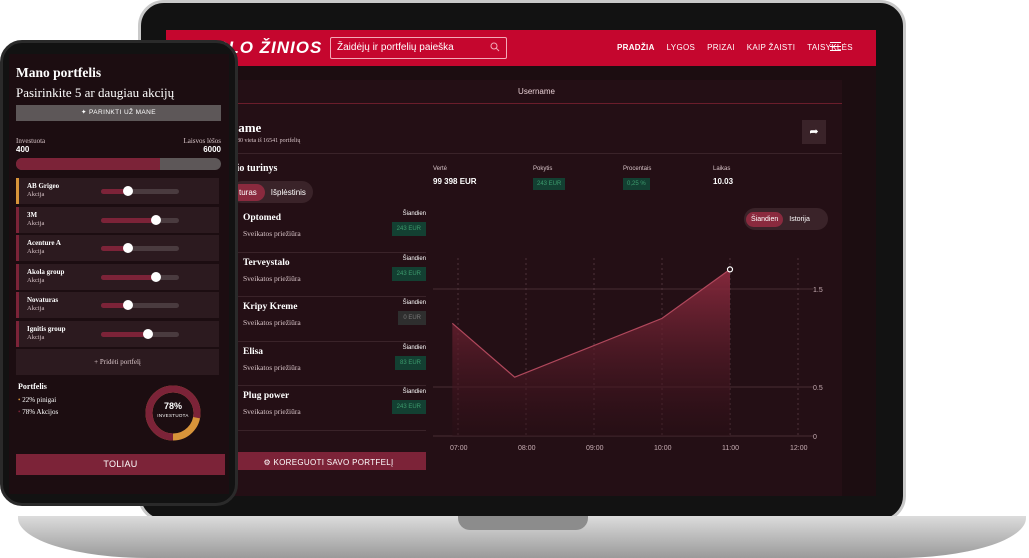 The image size is (1029, 558). Describe the element at coordinates (591, 323) in the screenshot. I see `series-line` at that location.